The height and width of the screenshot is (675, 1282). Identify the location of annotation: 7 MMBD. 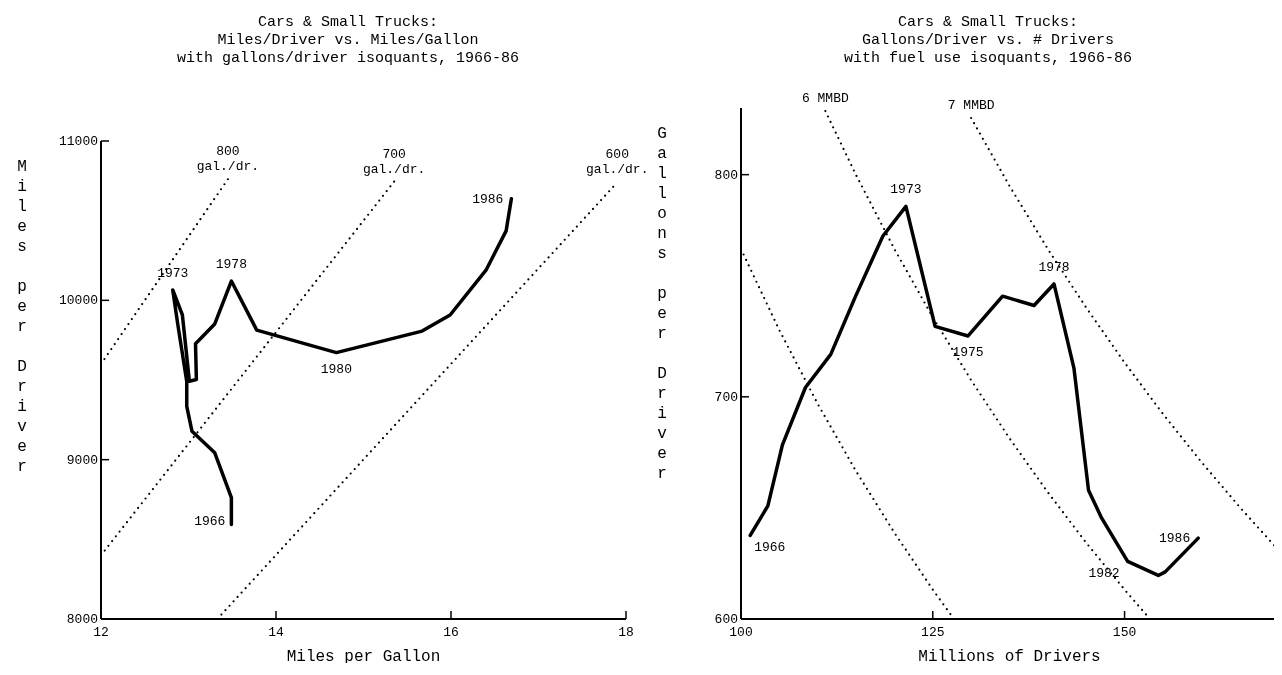
(971, 105).